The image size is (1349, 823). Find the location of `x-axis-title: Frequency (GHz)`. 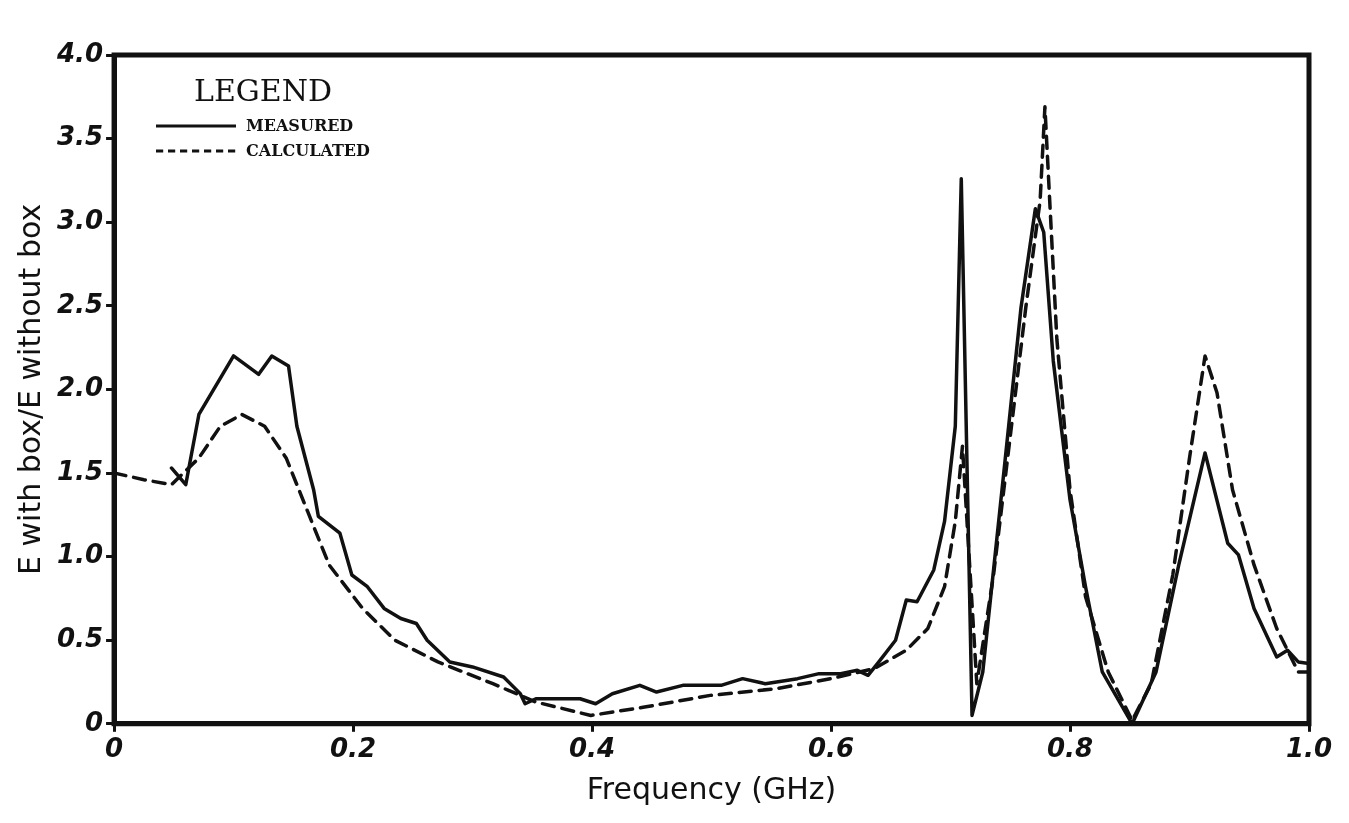

x-axis-title: Frequency (GHz) is located at coordinates (711, 788).